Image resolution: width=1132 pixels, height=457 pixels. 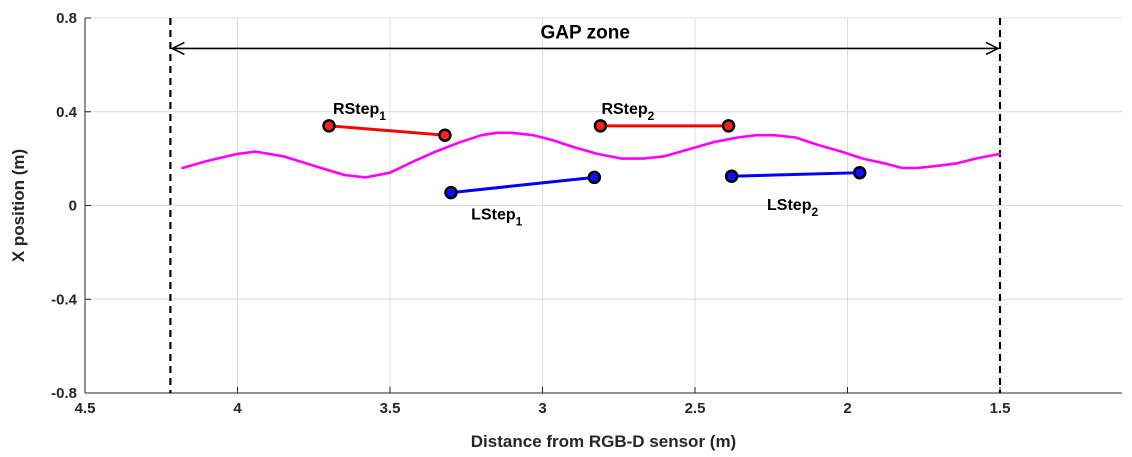 What do you see at coordinates (847, 408) in the screenshot?
I see `x-tick-label: 2` at bounding box center [847, 408].